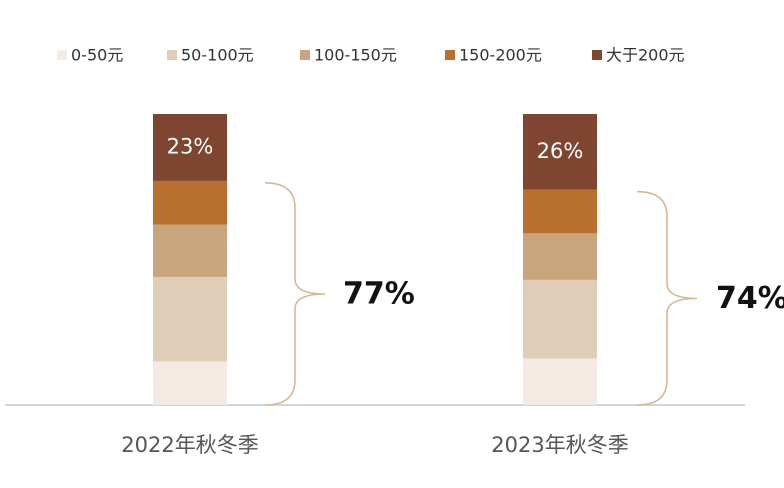 This screenshot has height=488, width=784. I want to click on legend-label: 100-150元, so click(355, 55).